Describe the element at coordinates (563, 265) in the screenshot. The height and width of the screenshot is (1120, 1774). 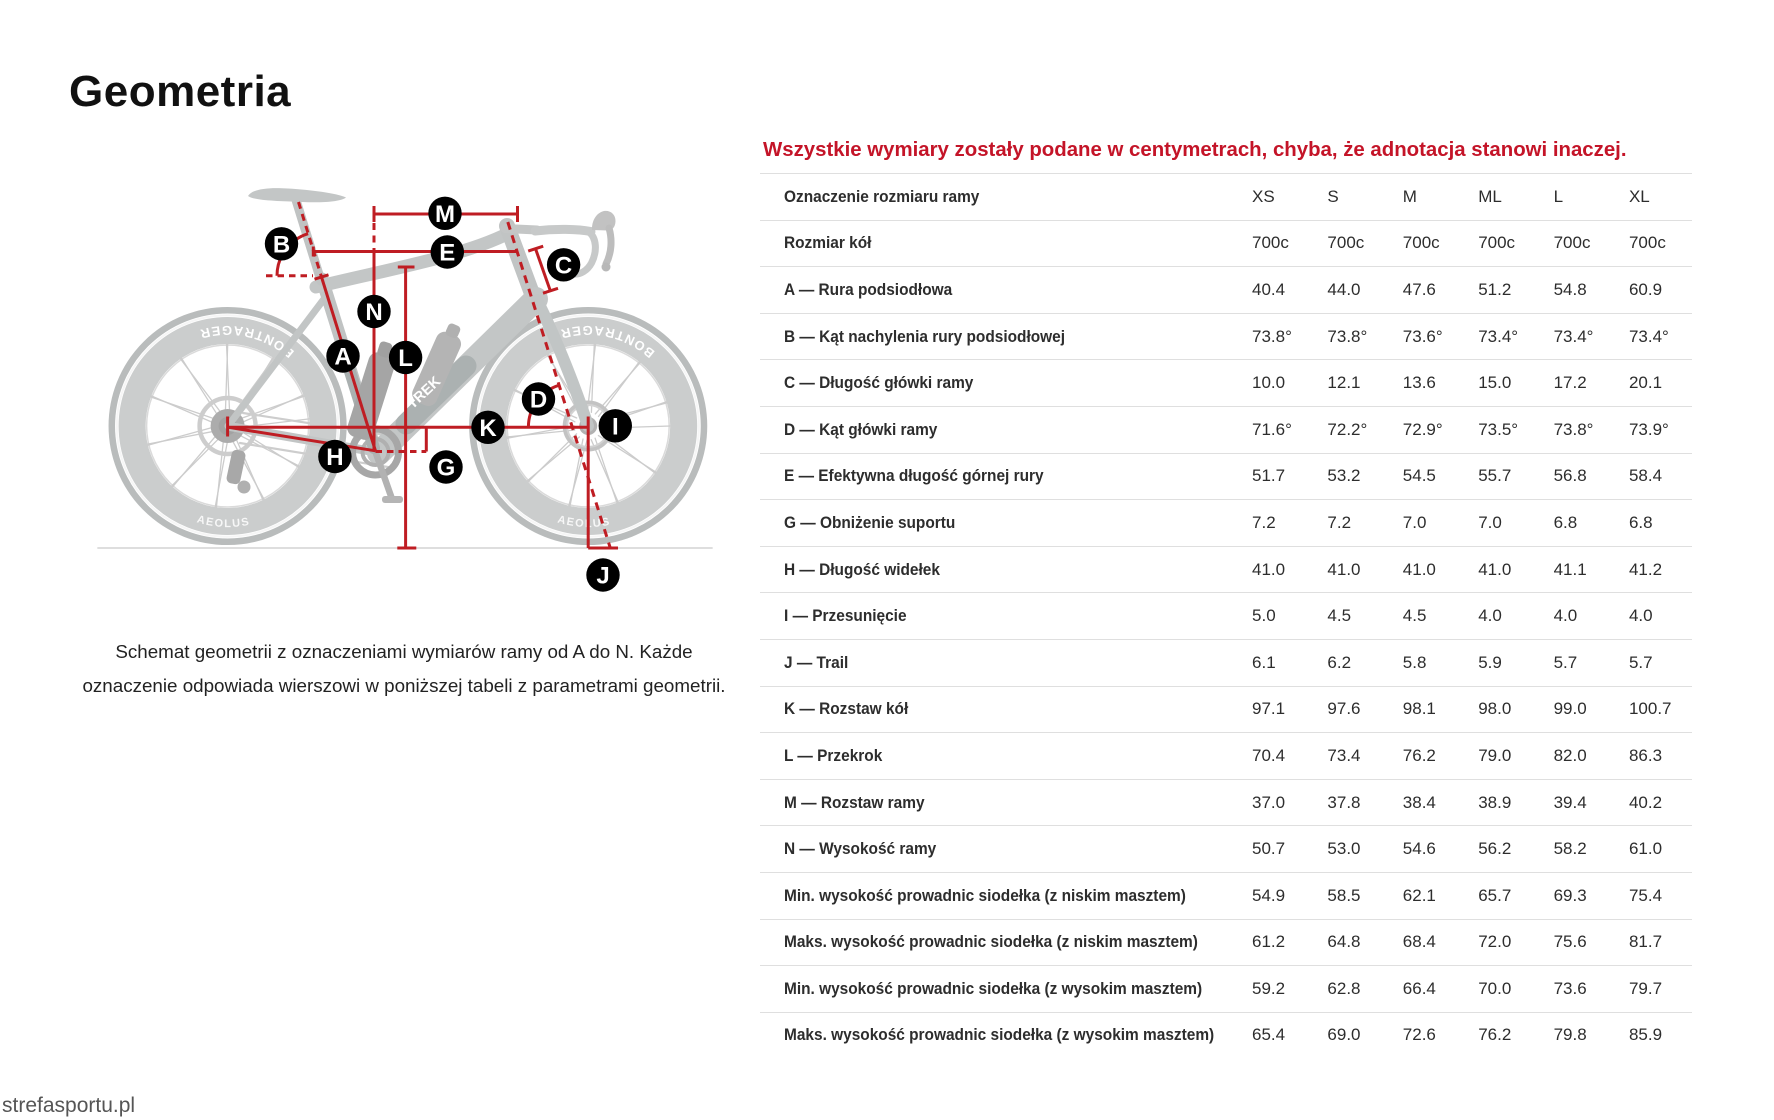
I see `svg-text: C` at that location.